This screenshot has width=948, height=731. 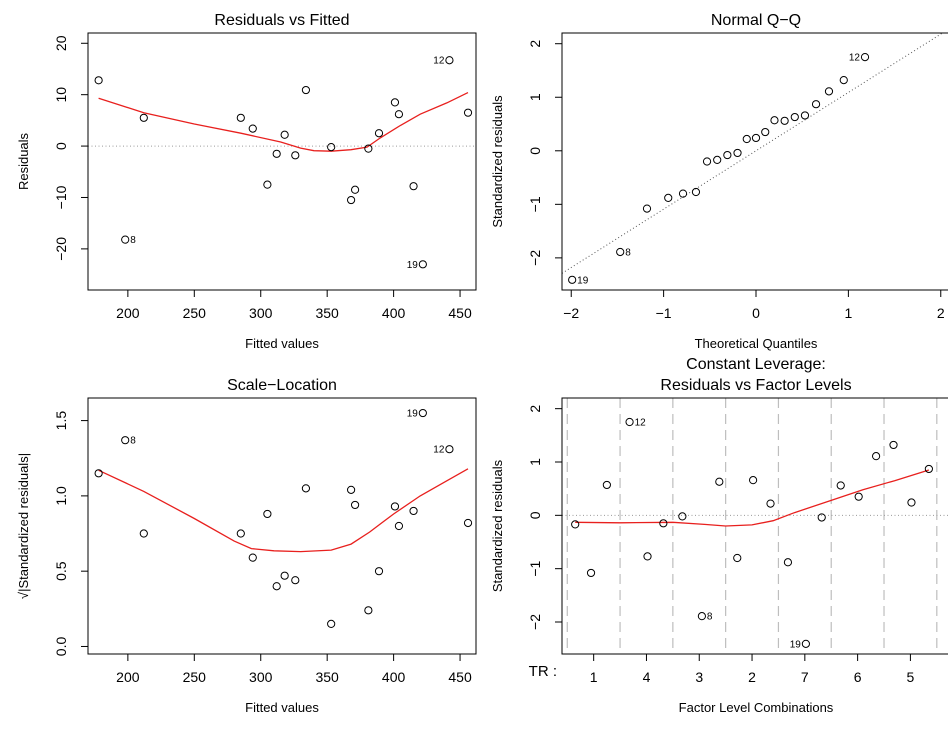 What do you see at coordinates (261, 677) in the screenshot?
I see `x-tick-label: 300` at bounding box center [261, 677].